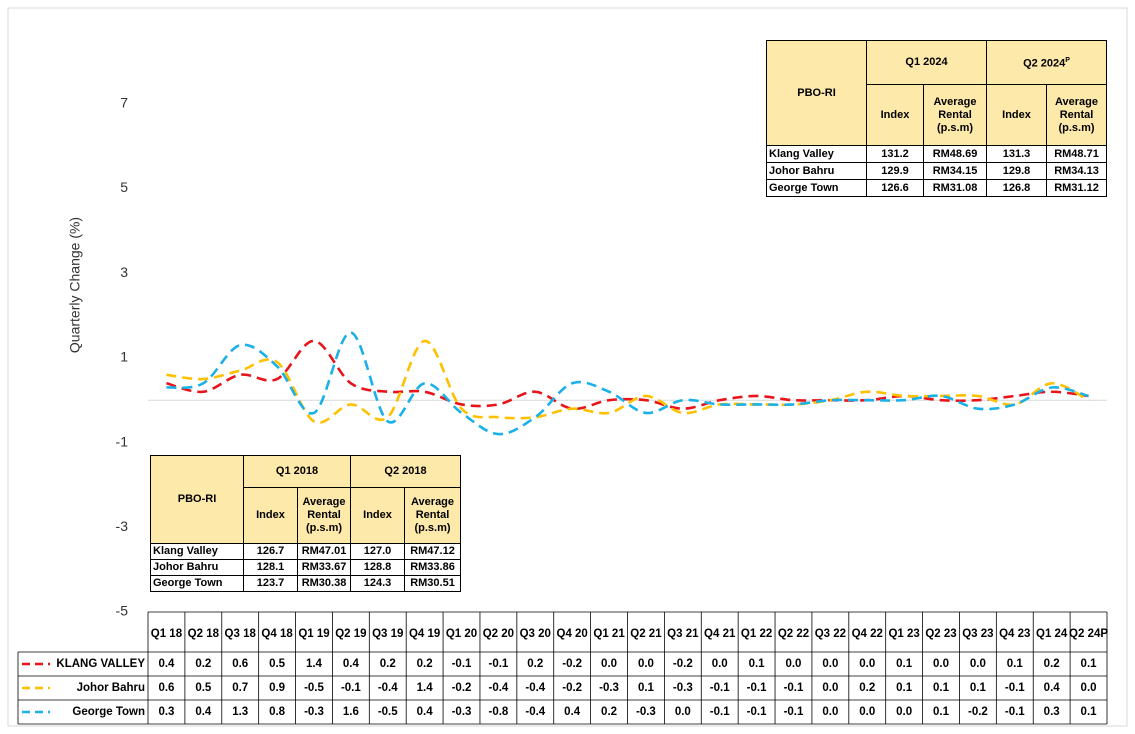  Describe the element at coordinates (124, 102) in the screenshot. I see `y-tick-label: 7` at that location.